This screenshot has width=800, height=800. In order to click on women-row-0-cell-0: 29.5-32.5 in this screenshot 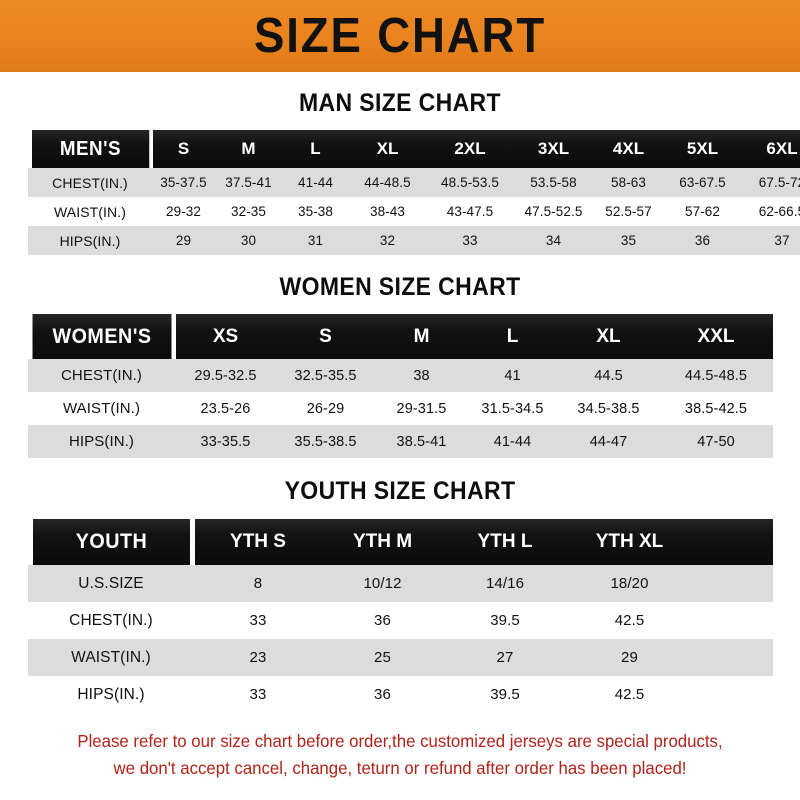, I will do `click(225, 375)`.